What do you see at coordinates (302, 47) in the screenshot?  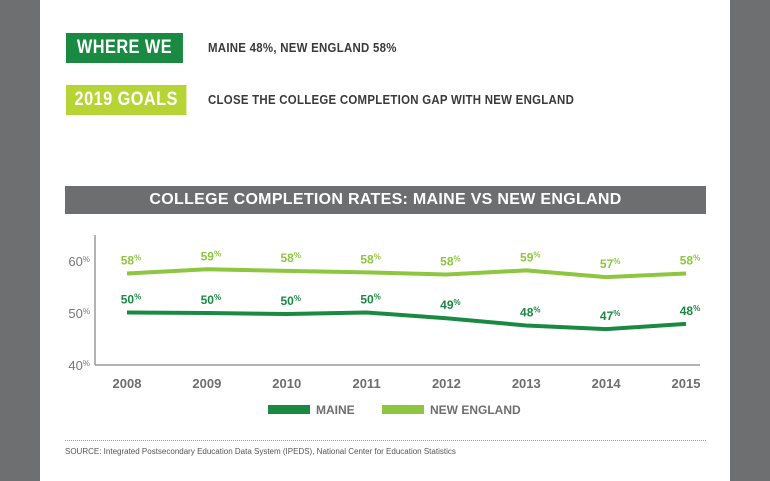 I see `where-we-are-text: MAINE 48%, NEW ENGLAND 58%` at bounding box center [302, 47].